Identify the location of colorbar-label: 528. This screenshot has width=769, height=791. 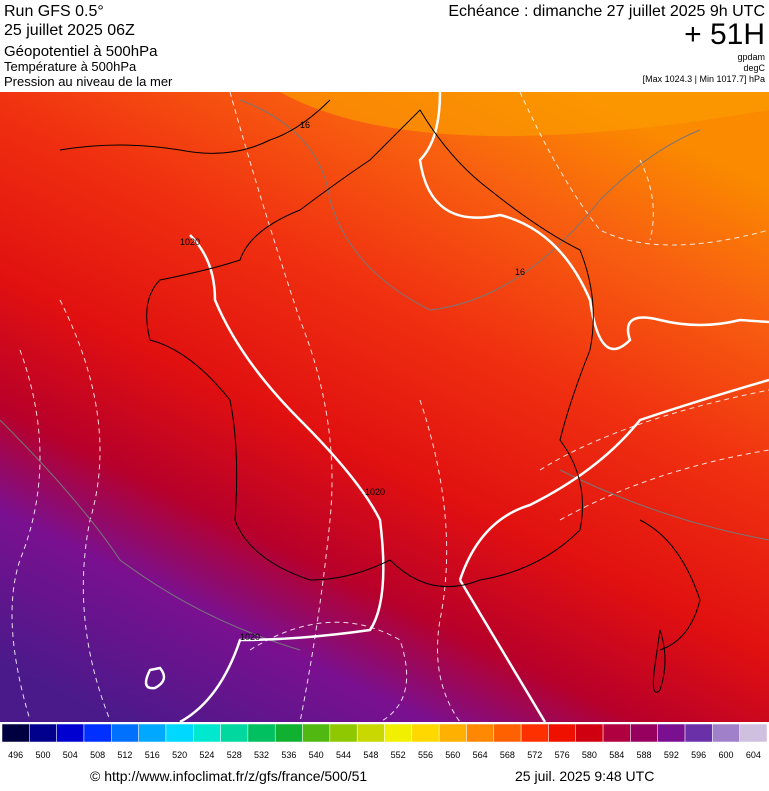
(234, 755).